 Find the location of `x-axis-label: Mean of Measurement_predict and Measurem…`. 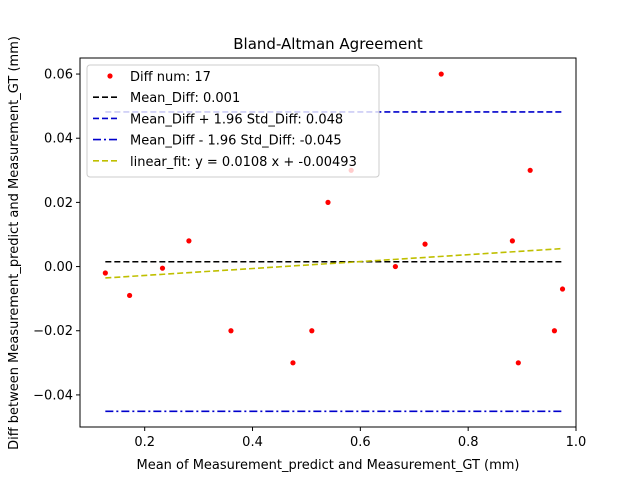

x-axis-label: Mean of Measurement_predict and Measurem… is located at coordinates (327, 465).